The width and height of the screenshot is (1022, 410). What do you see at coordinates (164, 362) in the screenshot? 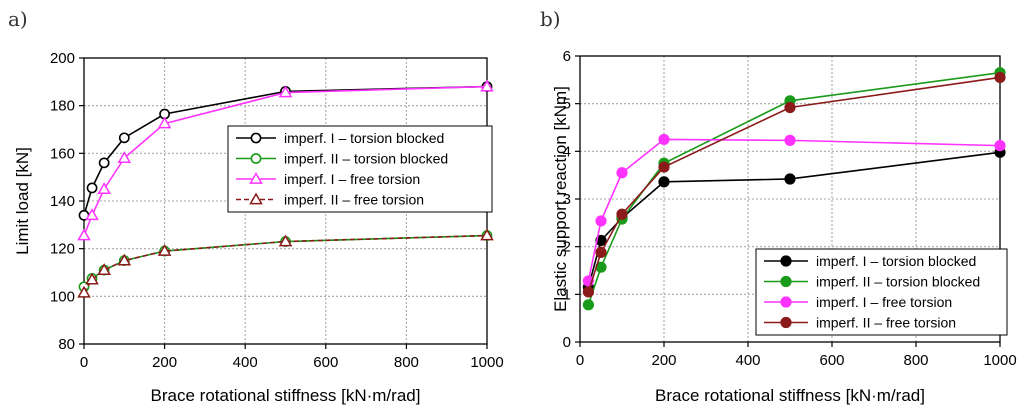
I see `x-tick-label-a-1: 200` at bounding box center [164, 362].